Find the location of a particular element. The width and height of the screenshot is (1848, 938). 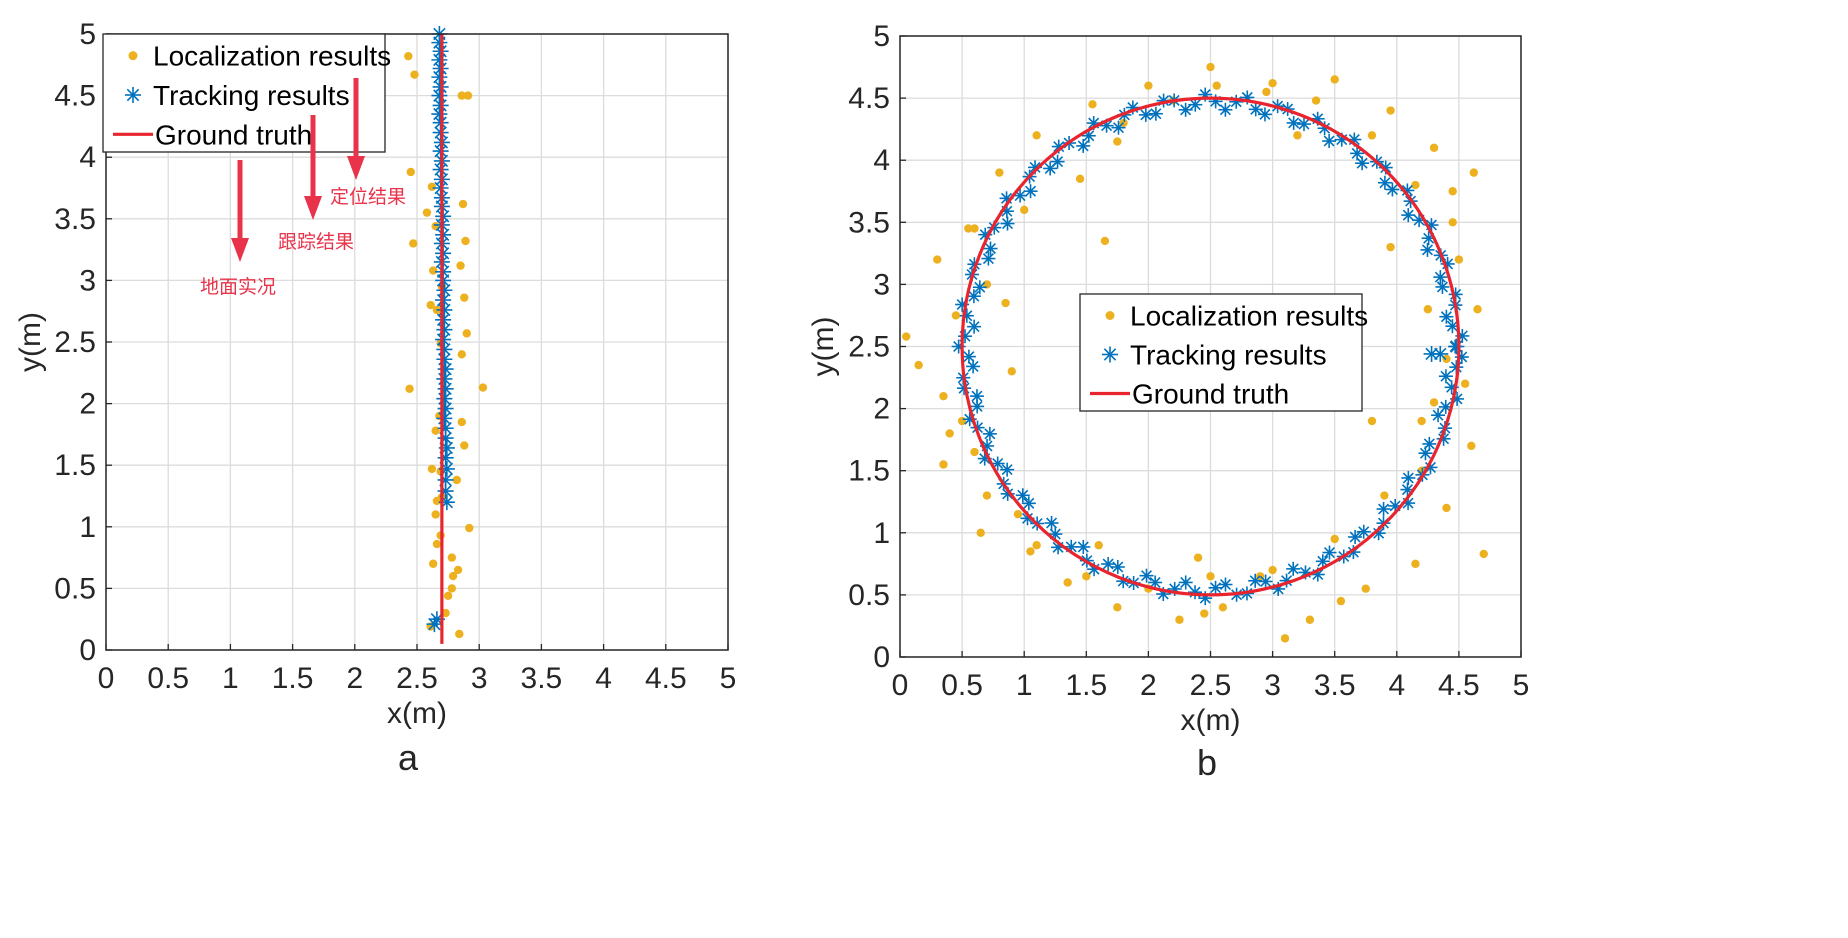

annotation-arrow-head is located at coordinates (313, 208).